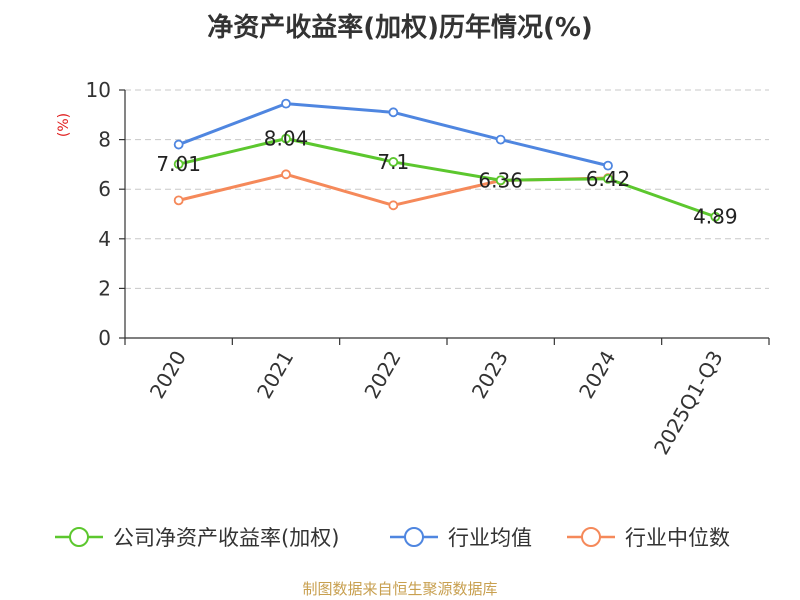  What do you see at coordinates (104, 338) in the screenshot?
I see `y-tick-label: 0` at bounding box center [104, 338].